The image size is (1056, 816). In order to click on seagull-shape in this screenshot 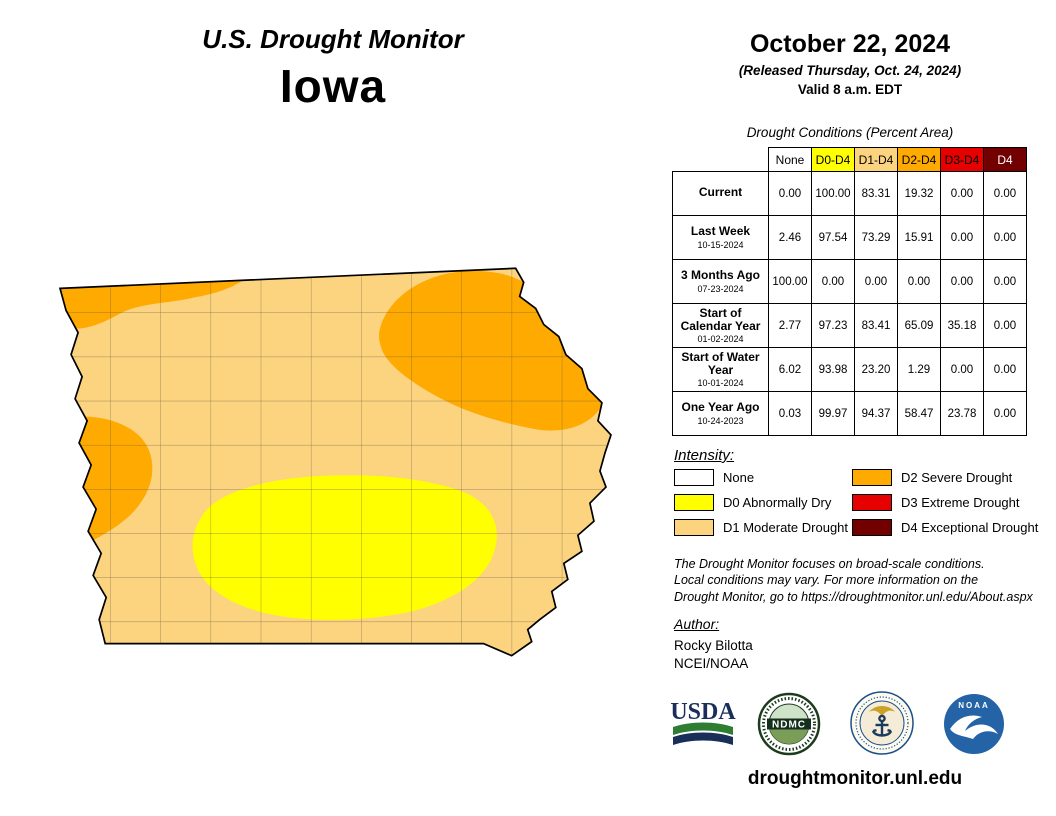, I will do `click(974, 727)`.